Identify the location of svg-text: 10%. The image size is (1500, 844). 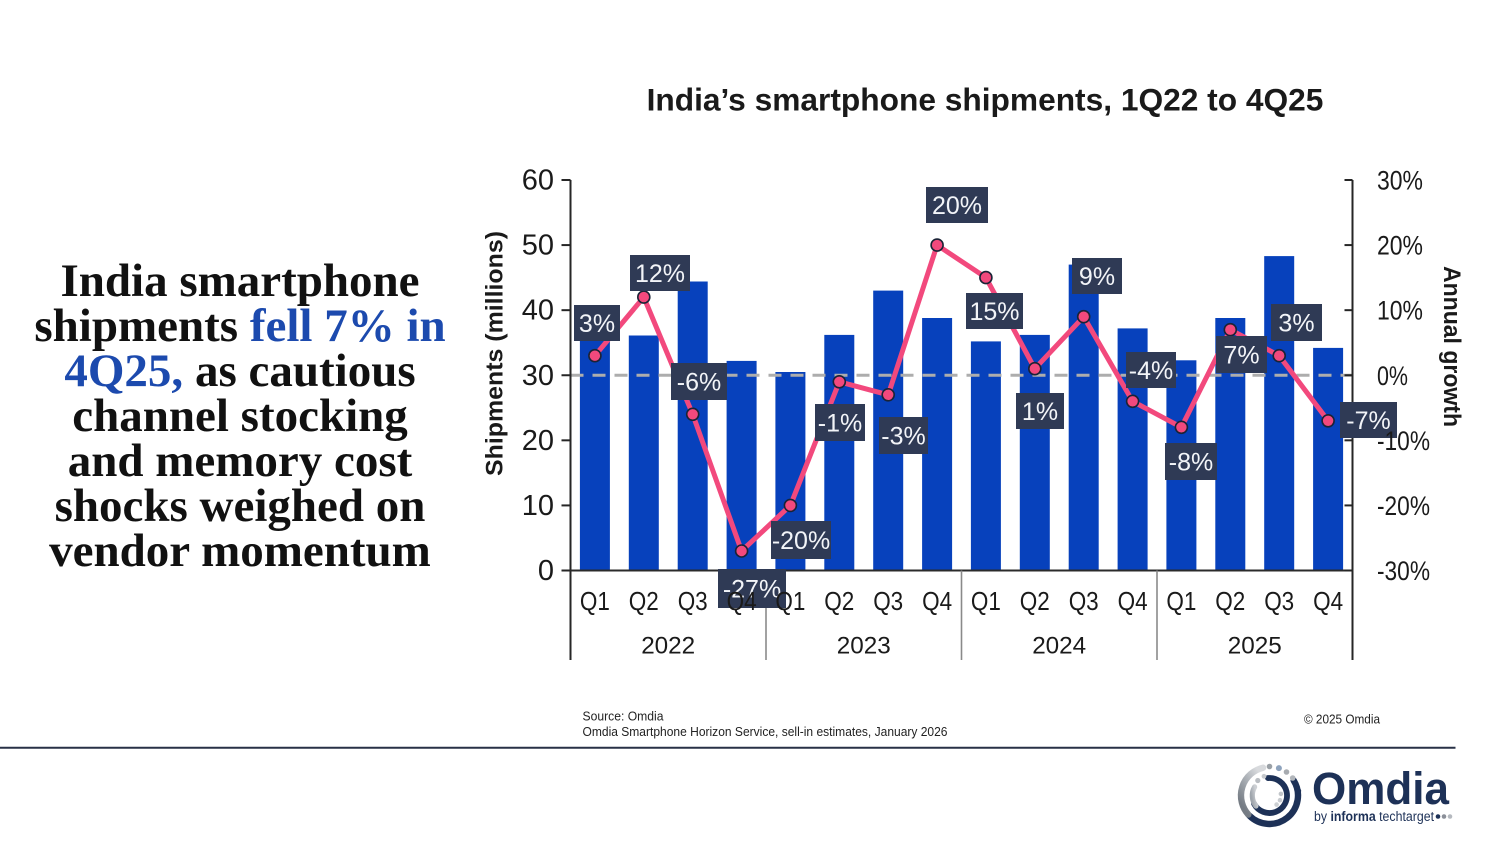
(1400, 311).